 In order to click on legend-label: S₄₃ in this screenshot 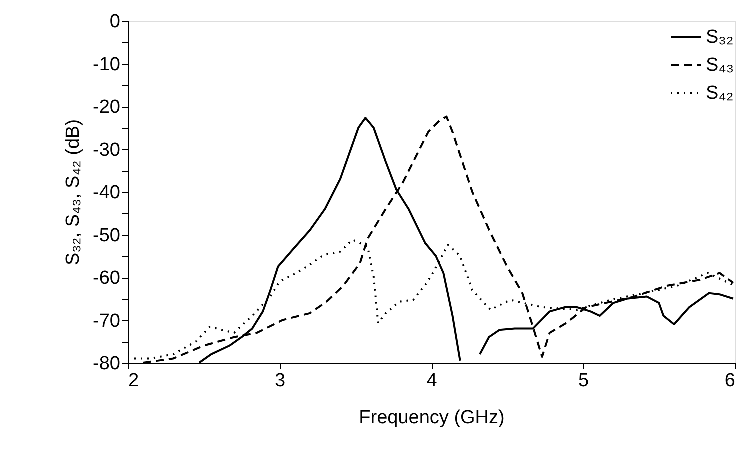, I will do `click(720, 65)`.